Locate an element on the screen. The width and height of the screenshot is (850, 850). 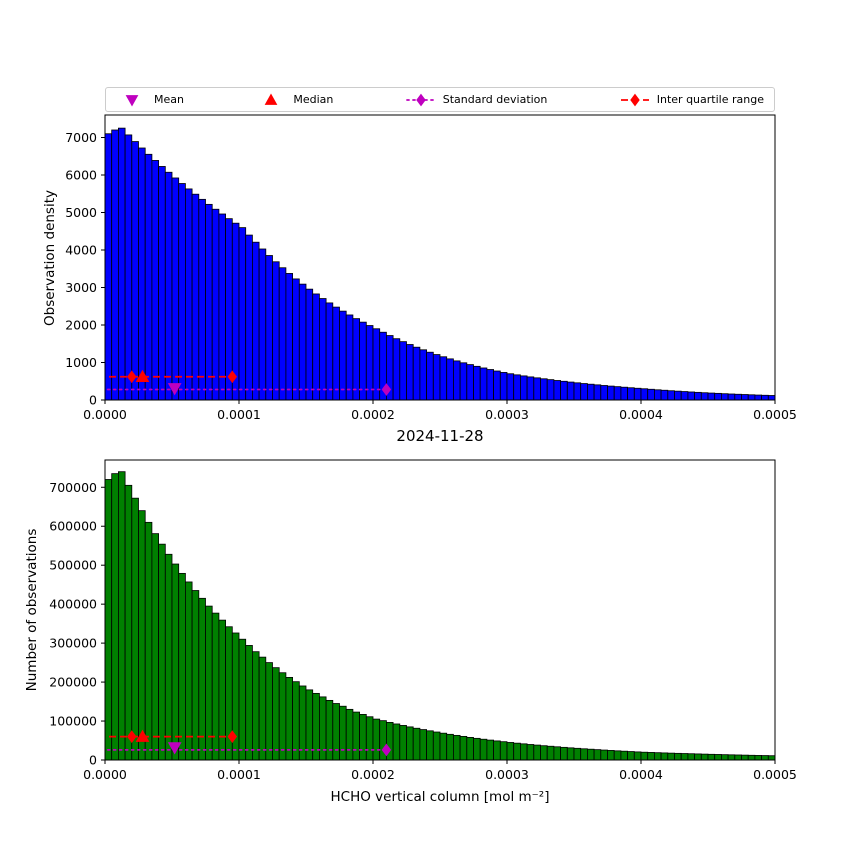
xlabel-hcho-vertical-column: HCHO vertical column [mol m⁻²] is located at coordinates (440, 797).